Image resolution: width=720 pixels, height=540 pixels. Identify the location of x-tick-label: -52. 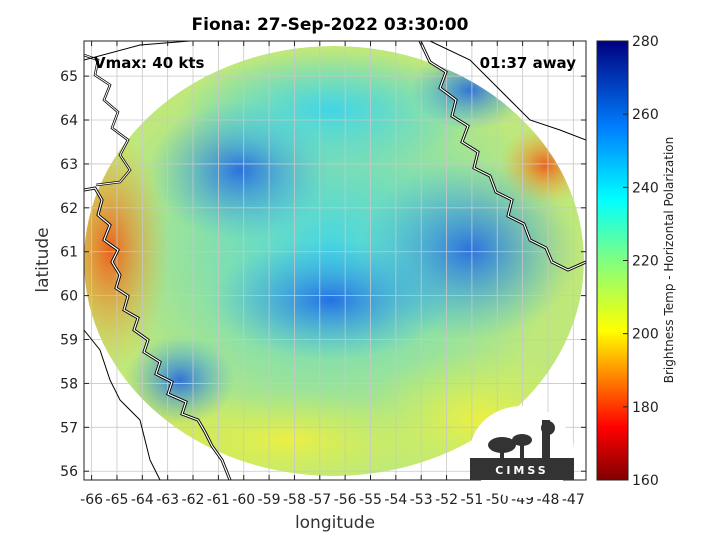
(446, 500).